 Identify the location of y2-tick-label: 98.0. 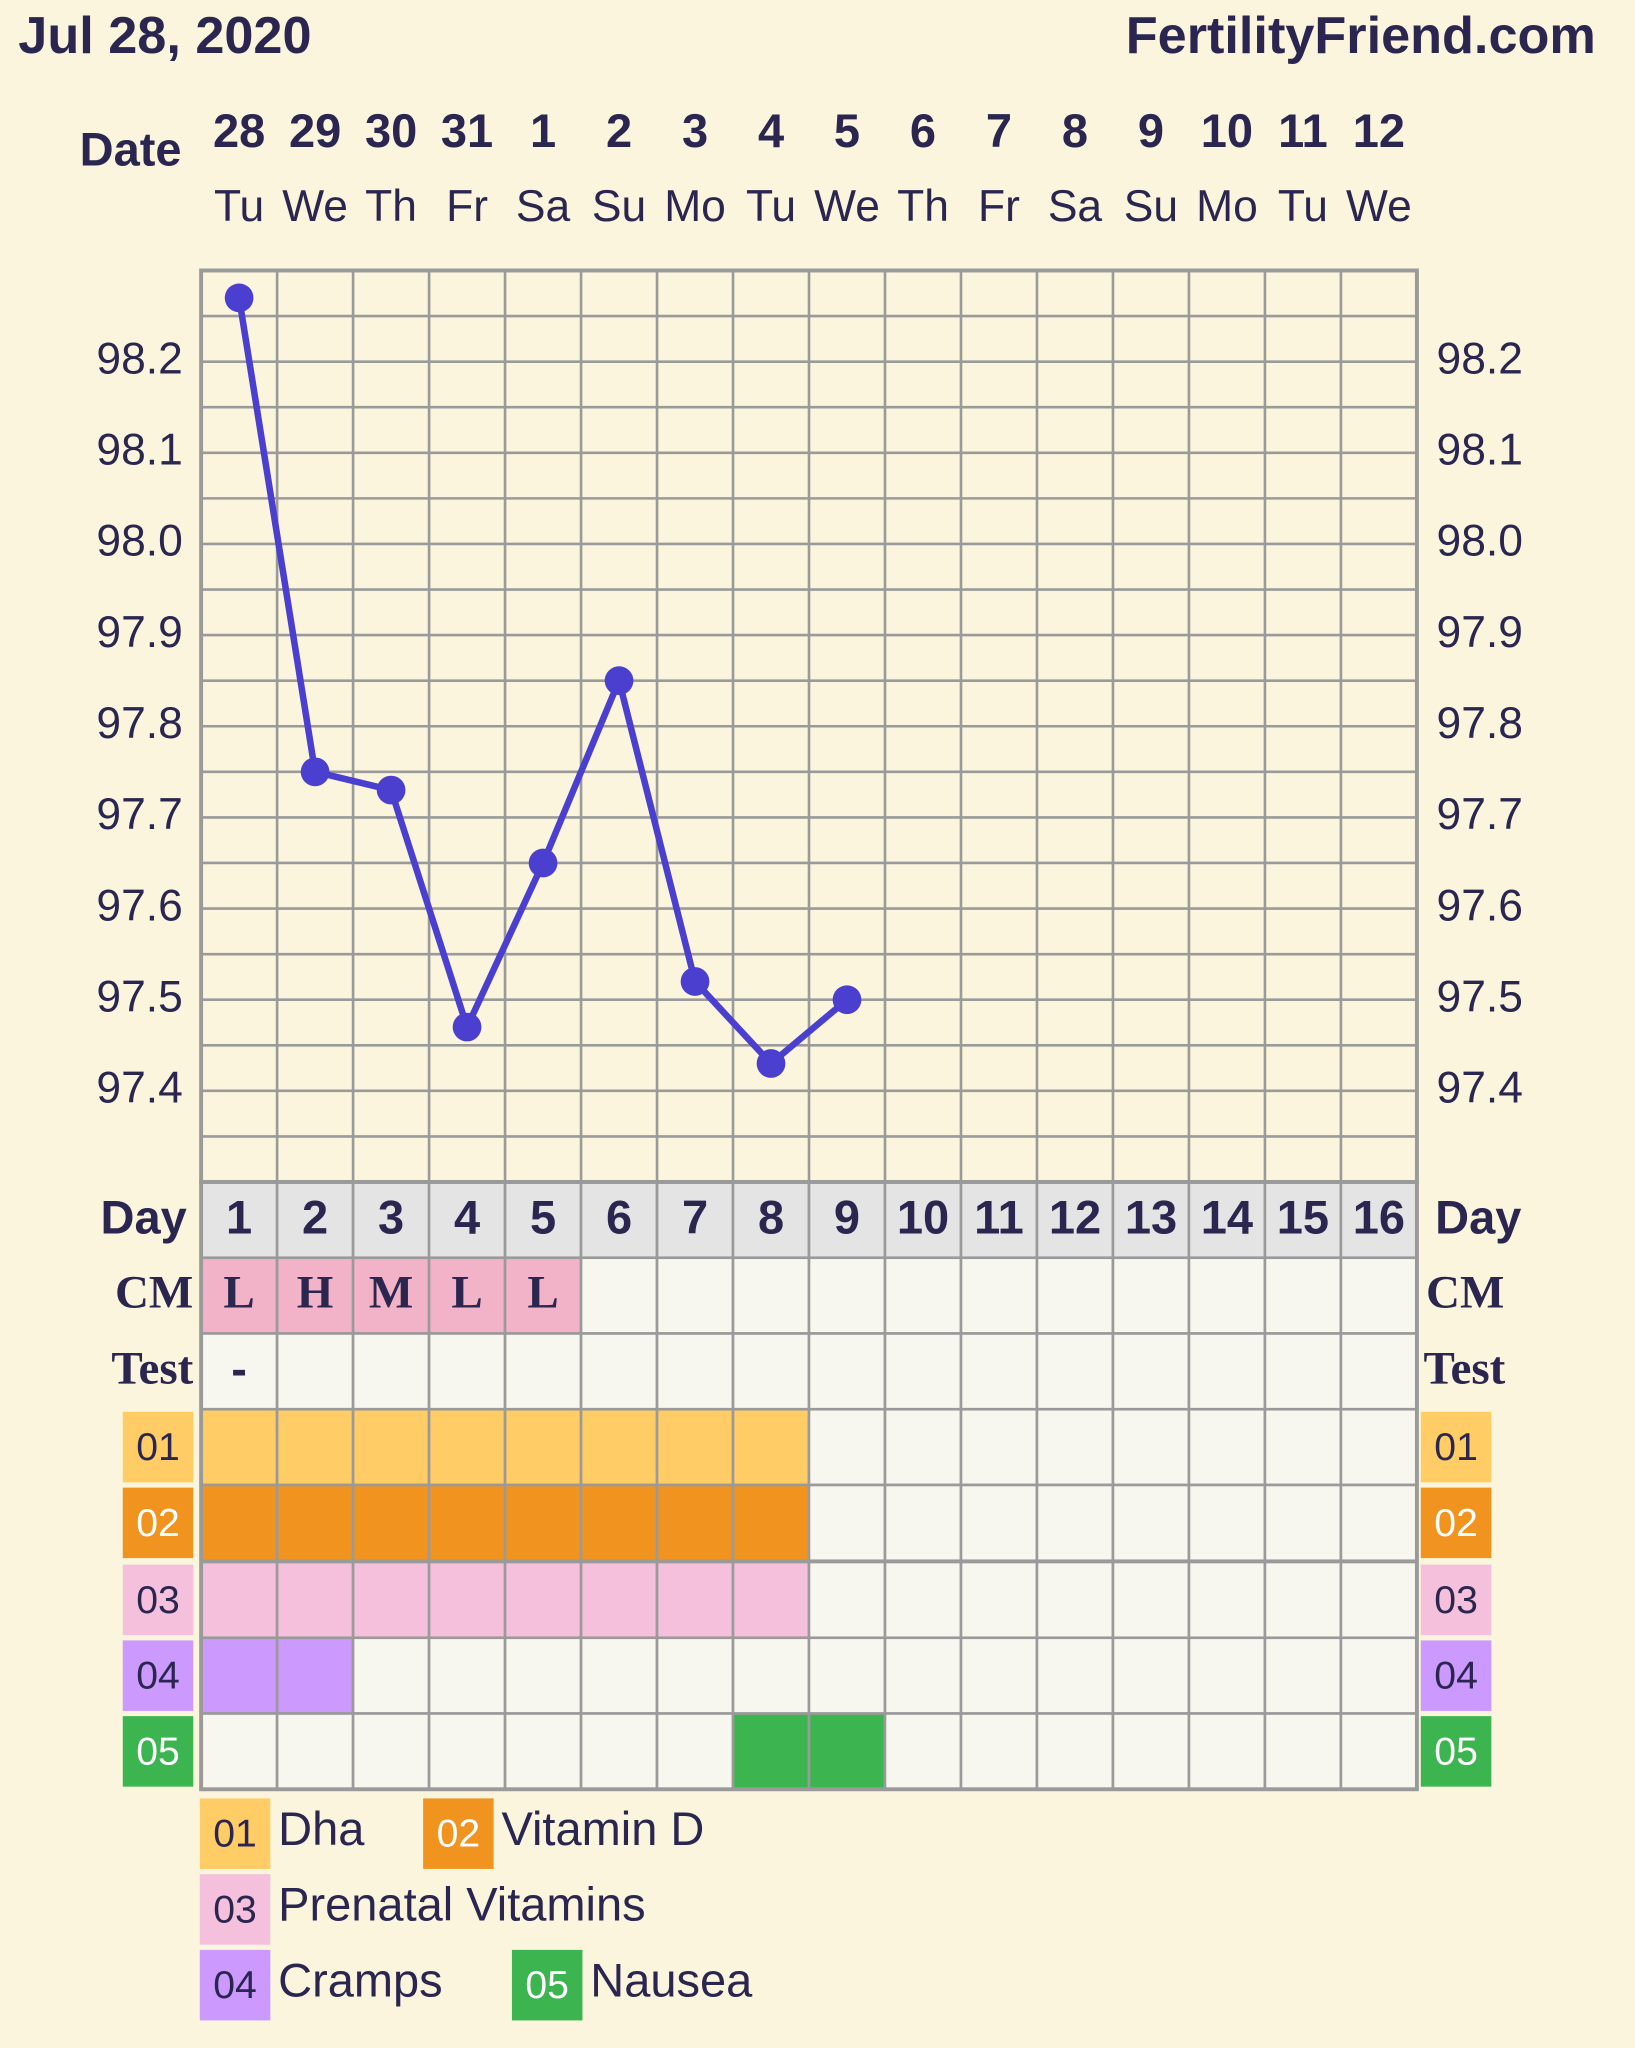
(1480, 541).